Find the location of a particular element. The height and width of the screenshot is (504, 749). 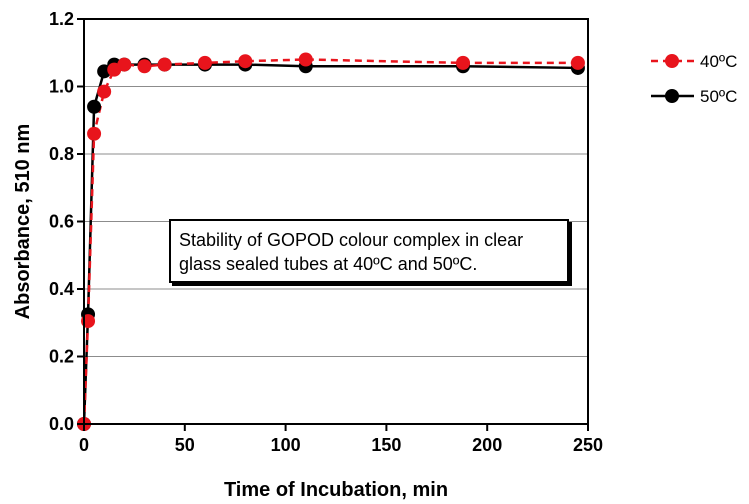

x-tick-label-3: 150 is located at coordinates (386, 445).